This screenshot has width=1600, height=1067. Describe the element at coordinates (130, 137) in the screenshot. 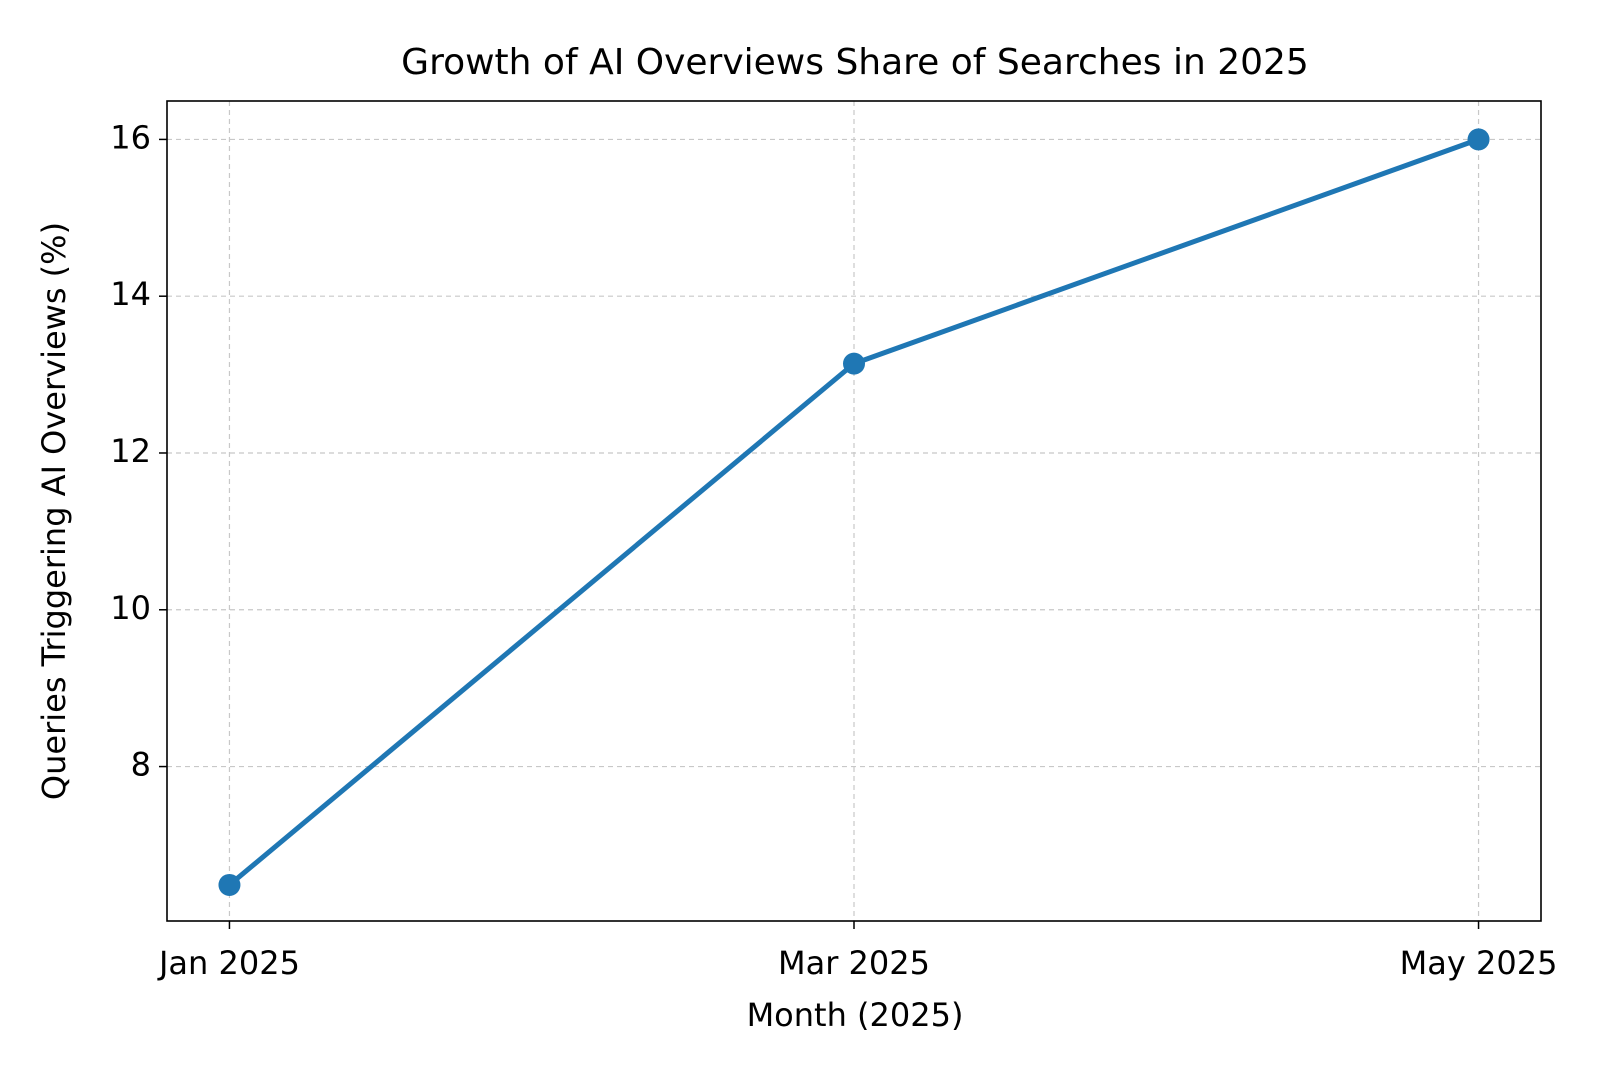

I see `y-tick-label: 16` at that location.